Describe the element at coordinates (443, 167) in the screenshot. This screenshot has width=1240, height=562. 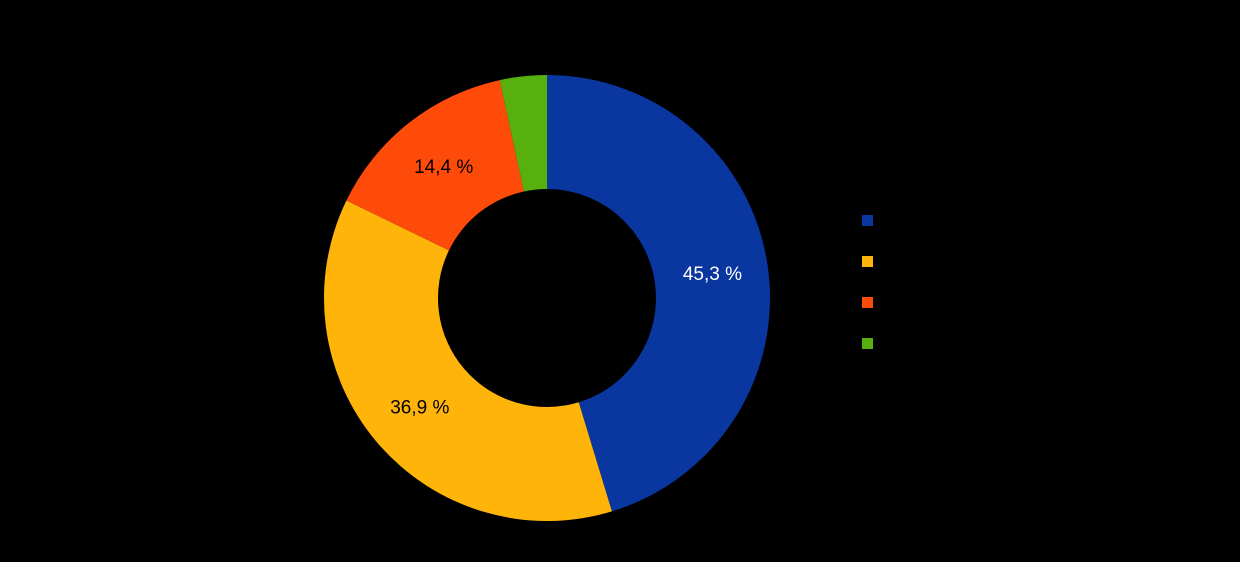
I see `slice-label-slice-orange: 14,4 %` at that location.